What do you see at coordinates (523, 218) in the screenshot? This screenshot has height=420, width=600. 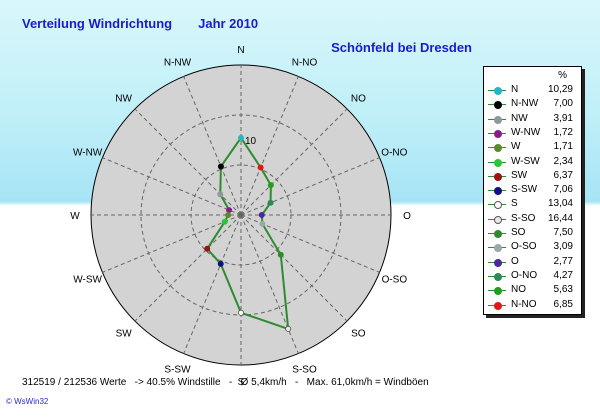 I see `legend-direction: S-SO` at bounding box center [523, 218].